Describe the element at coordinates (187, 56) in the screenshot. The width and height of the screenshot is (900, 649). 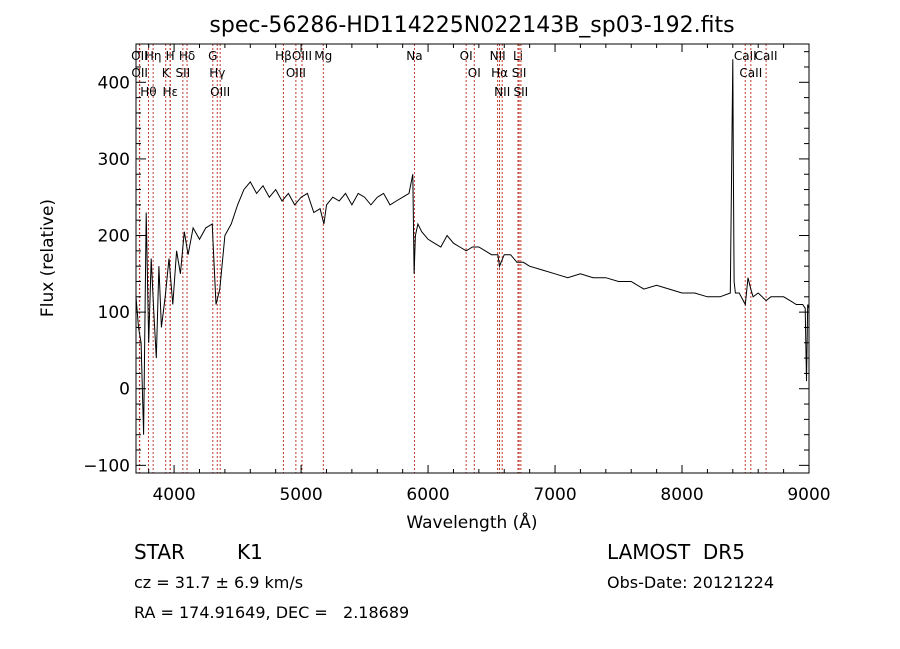
I see `spectral-line-label: Hδ` at that location.